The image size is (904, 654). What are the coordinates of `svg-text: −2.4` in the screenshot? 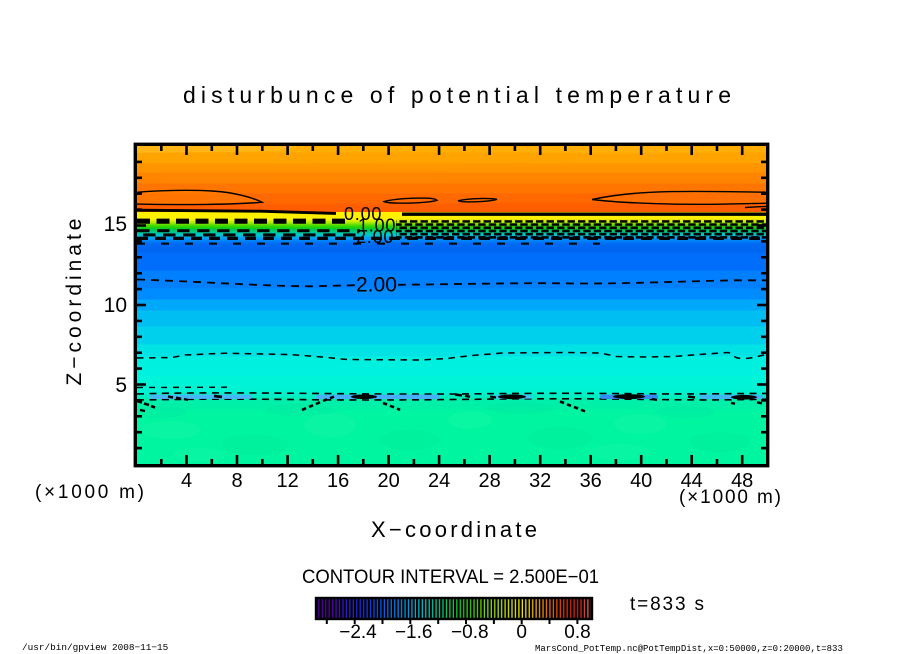 It's located at (358, 632).